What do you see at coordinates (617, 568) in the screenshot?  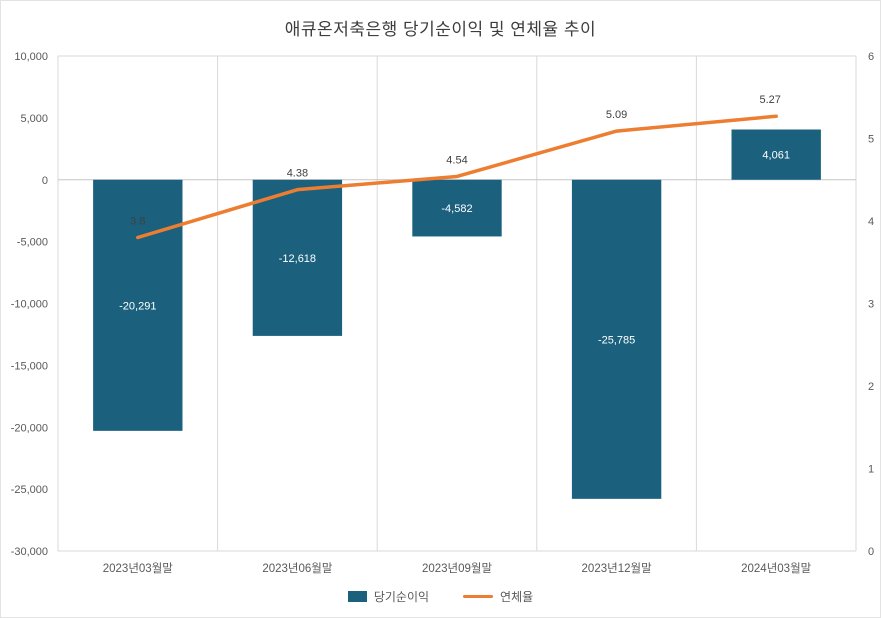 I see `category-label: 2023년12월말` at bounding box center [617, 568].